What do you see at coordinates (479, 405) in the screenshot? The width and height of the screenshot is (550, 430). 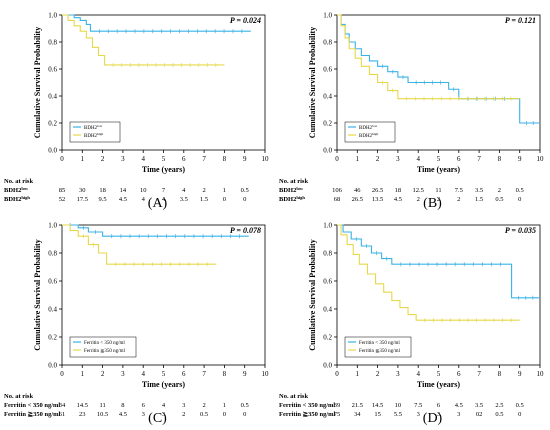 I see `risk-value: 3.5` at bounding box center [479, 405].